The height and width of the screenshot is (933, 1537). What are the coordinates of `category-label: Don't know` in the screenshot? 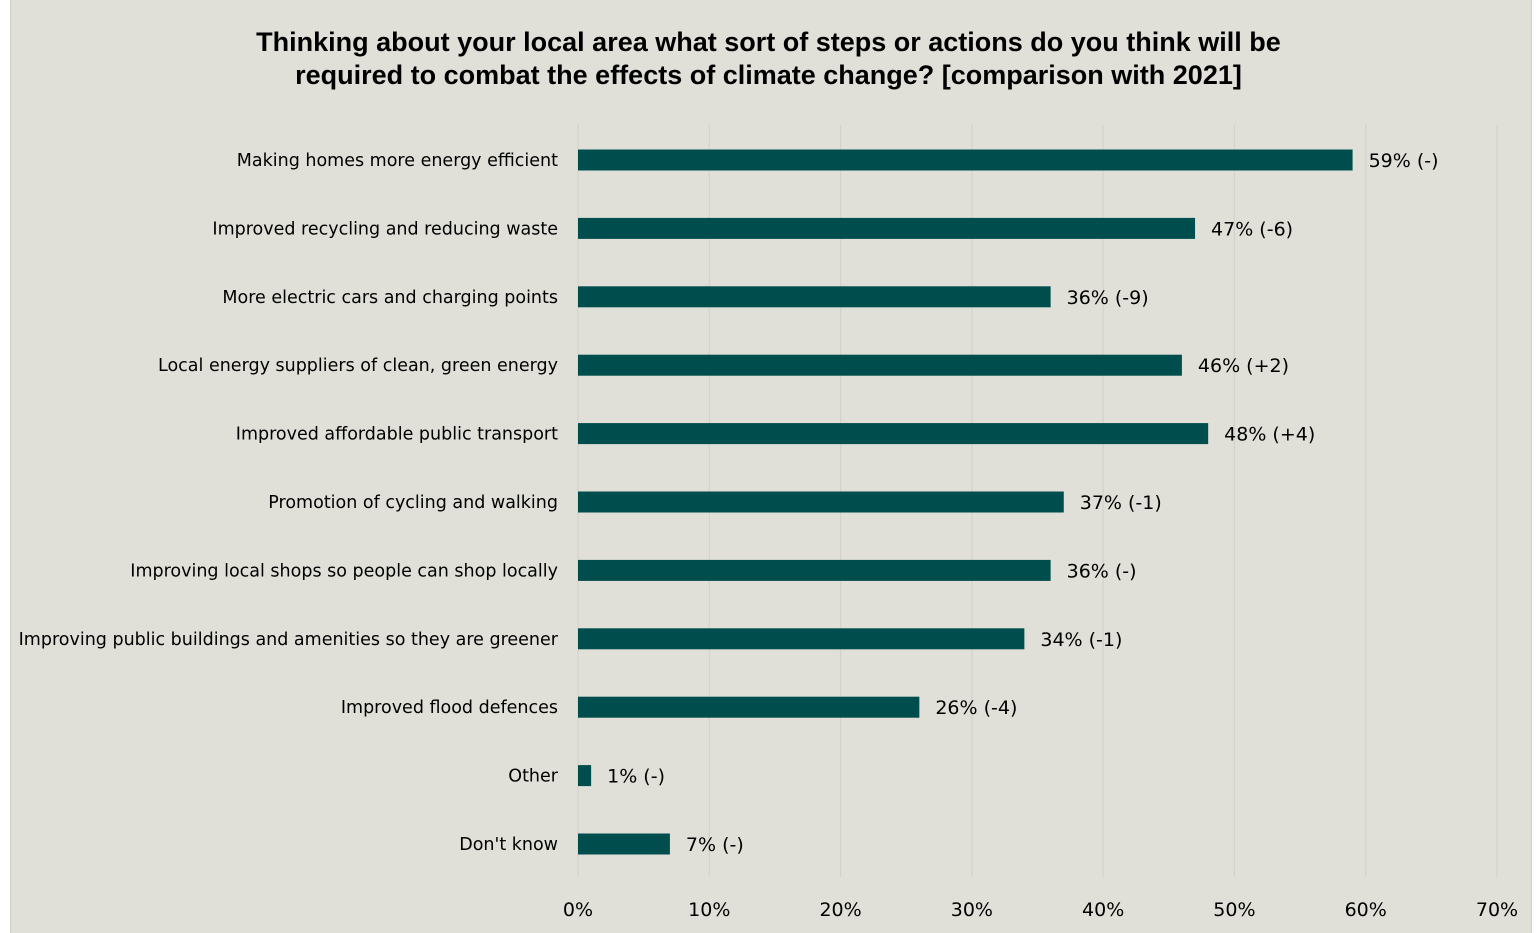 It's located at (508, 845).